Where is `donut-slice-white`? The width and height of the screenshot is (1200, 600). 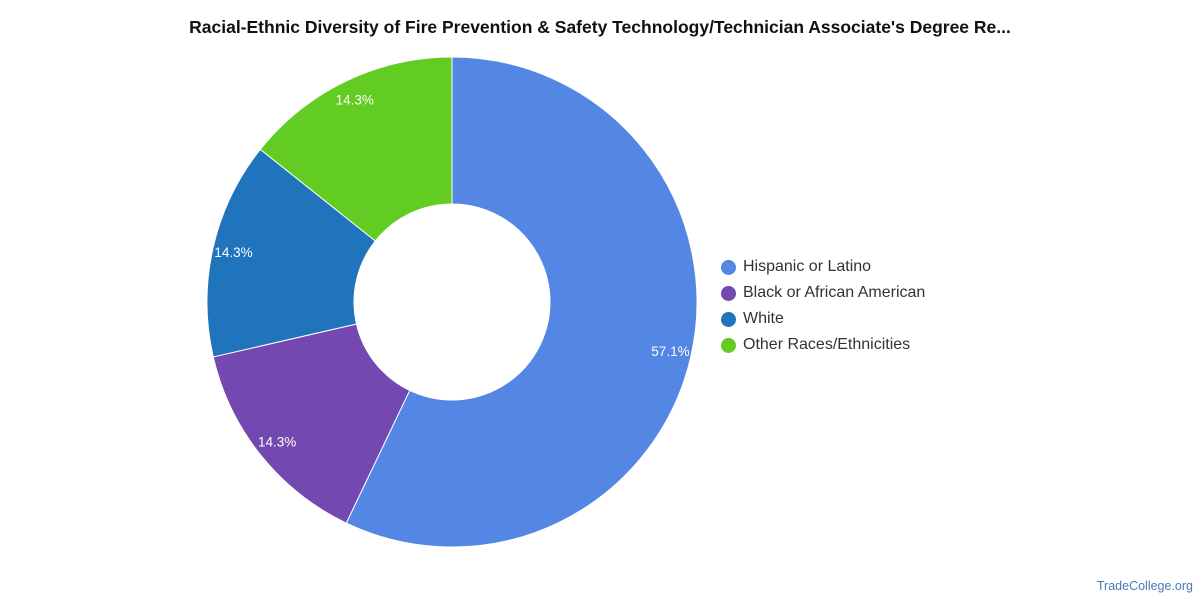 donut-slice-white is located at coordinates (291, 253).